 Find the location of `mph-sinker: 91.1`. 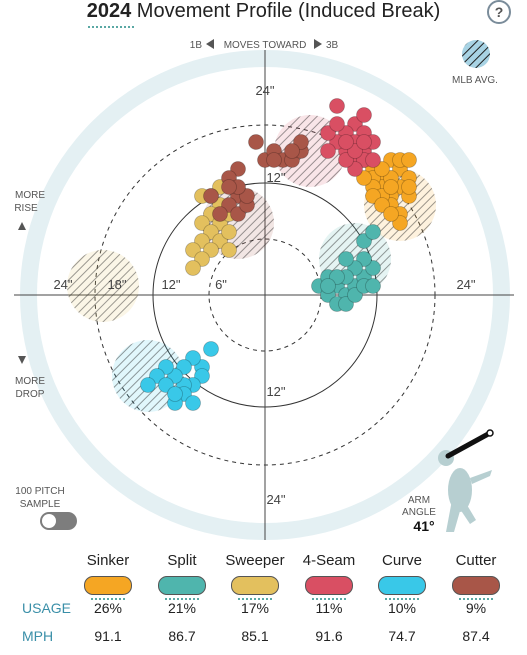

mph-sinker: 91.1 is located at coordinates (108, 636).